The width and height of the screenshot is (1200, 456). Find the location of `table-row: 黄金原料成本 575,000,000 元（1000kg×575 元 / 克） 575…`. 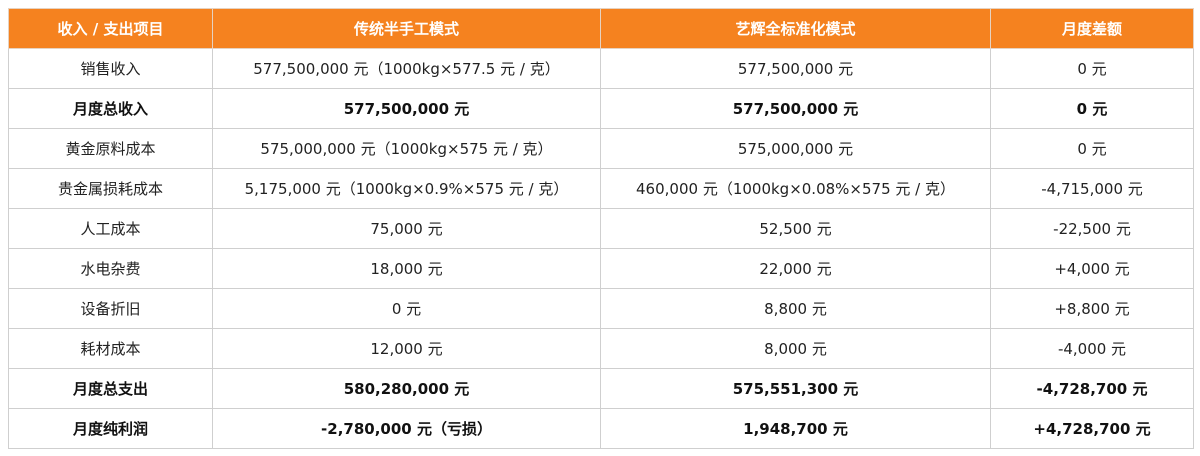

table-row: 黄金原料成本 575,000,000 元（1000kg×575 元 / 克） 575… is located at coordinates (601, 148).